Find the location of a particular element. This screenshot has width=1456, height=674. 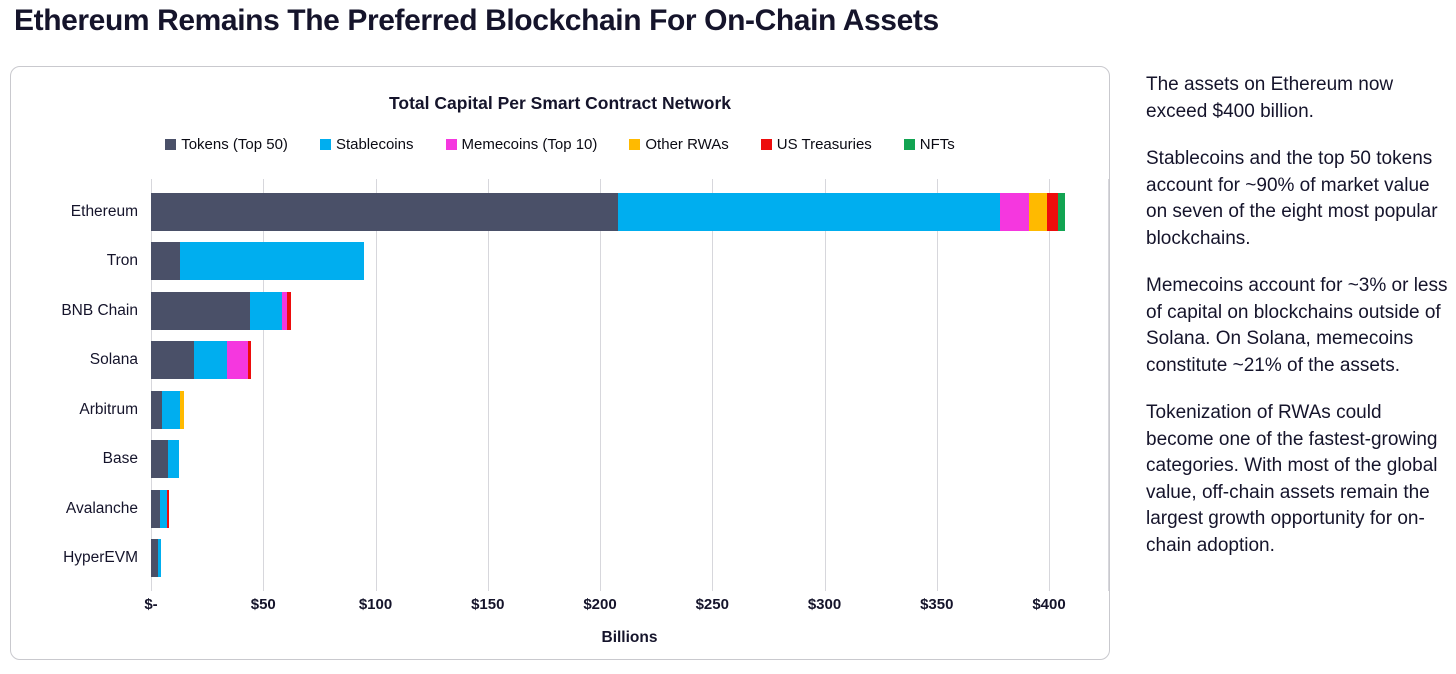

category-label: Solana is located at coordinates (113, 360).